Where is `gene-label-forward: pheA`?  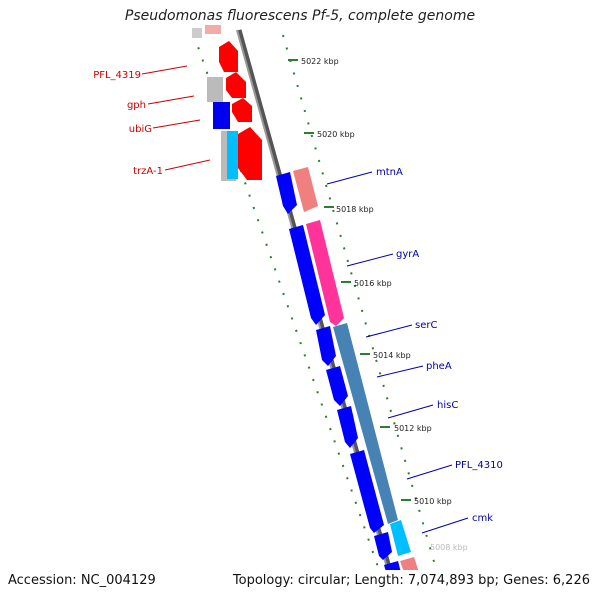
gene-label-forward: pheA is located at coordinates (439, 366).